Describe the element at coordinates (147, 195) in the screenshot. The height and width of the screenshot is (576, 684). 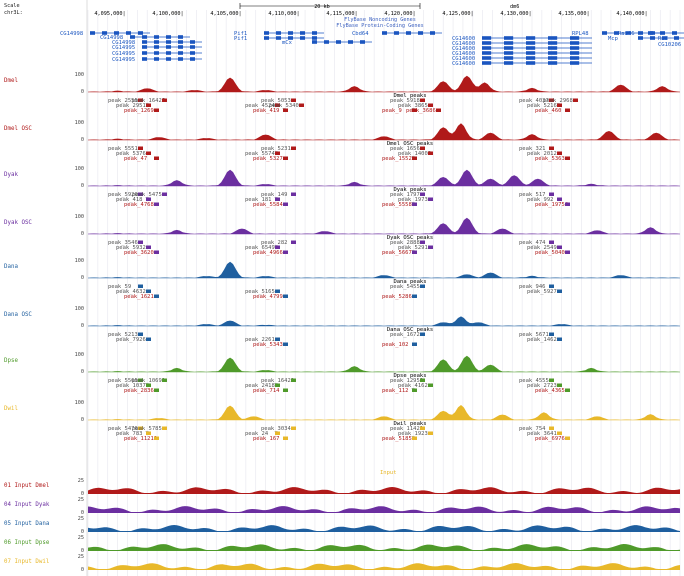
I see `peak-label: peak_5475` at that location.